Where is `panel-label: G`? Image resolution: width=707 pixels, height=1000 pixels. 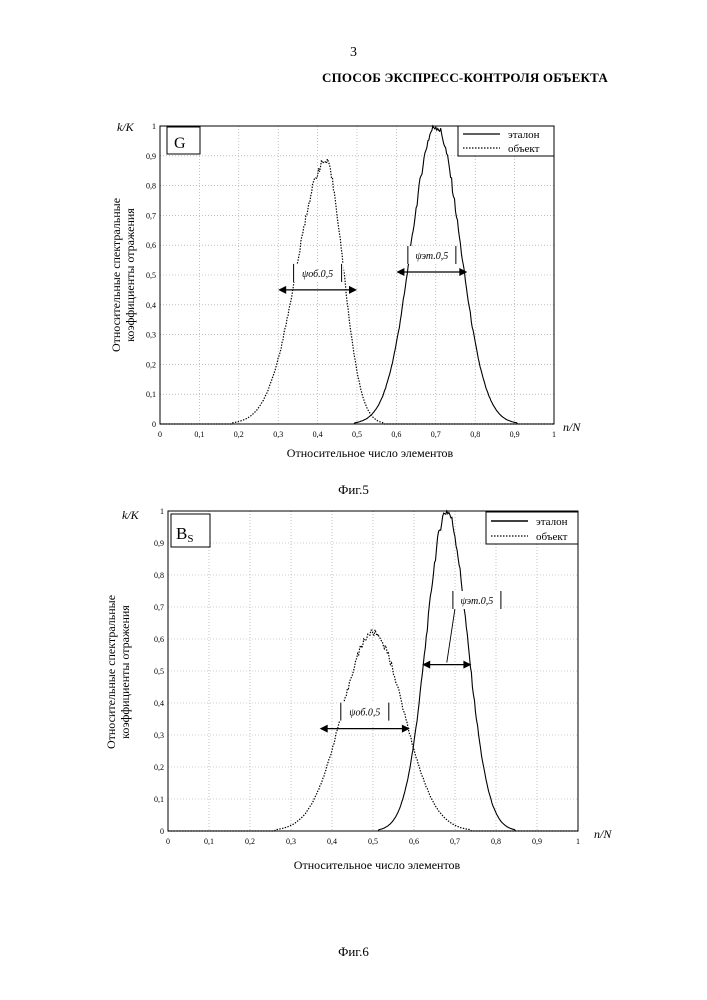 panel-label: G is located at coordinates (180, 143).